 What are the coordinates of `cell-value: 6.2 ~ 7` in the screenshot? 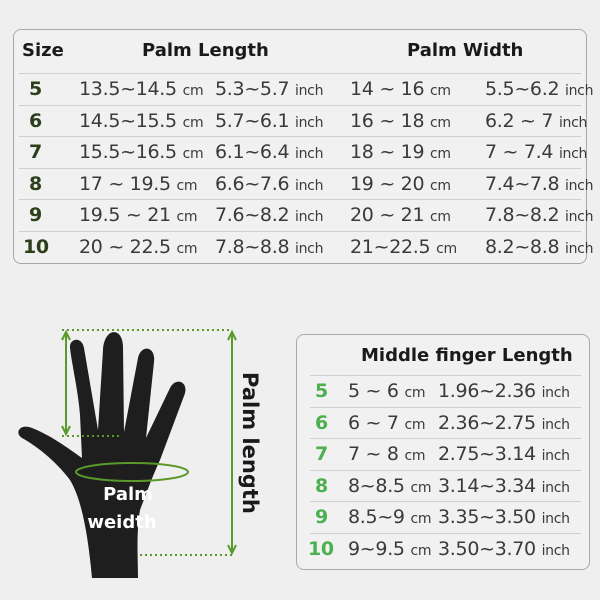 It's located at (519, 120).